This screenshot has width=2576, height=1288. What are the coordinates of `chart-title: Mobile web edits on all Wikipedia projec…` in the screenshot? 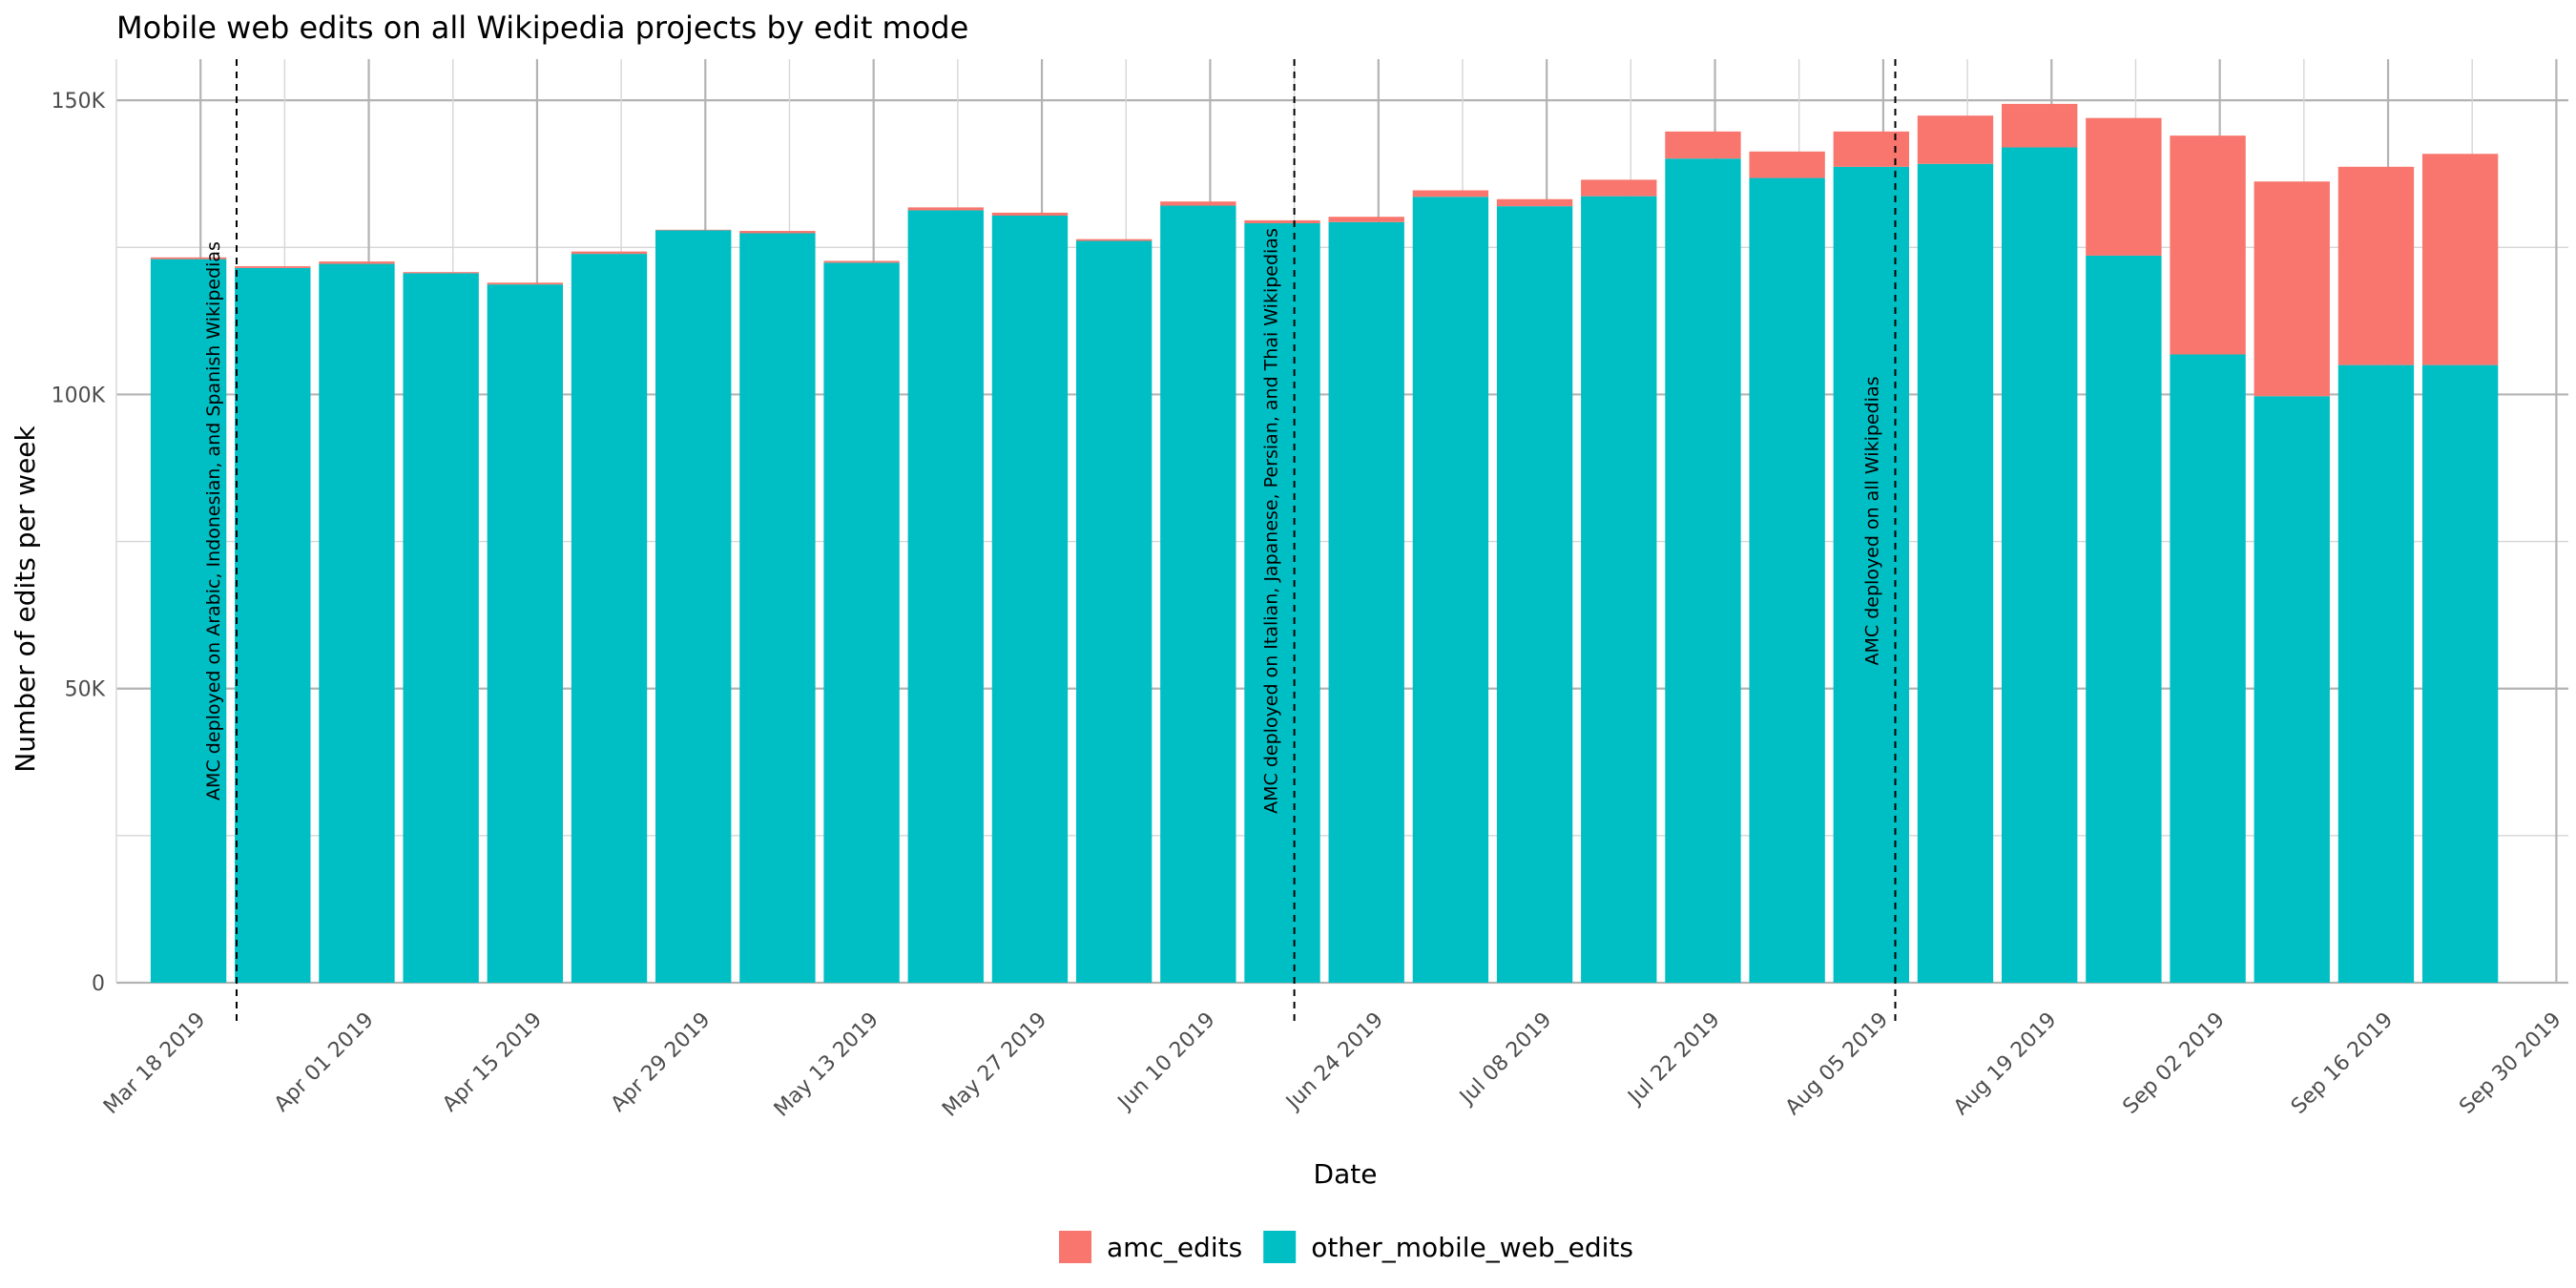 It's located at (542, 28).